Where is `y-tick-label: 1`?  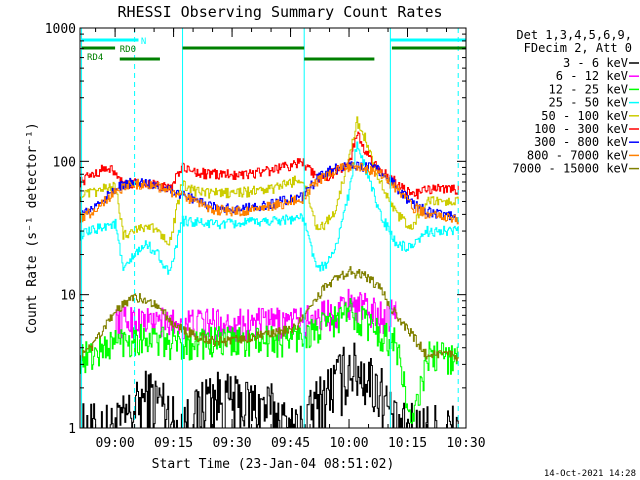
y-tick-label: 1 is located at coordinates (72, 429).